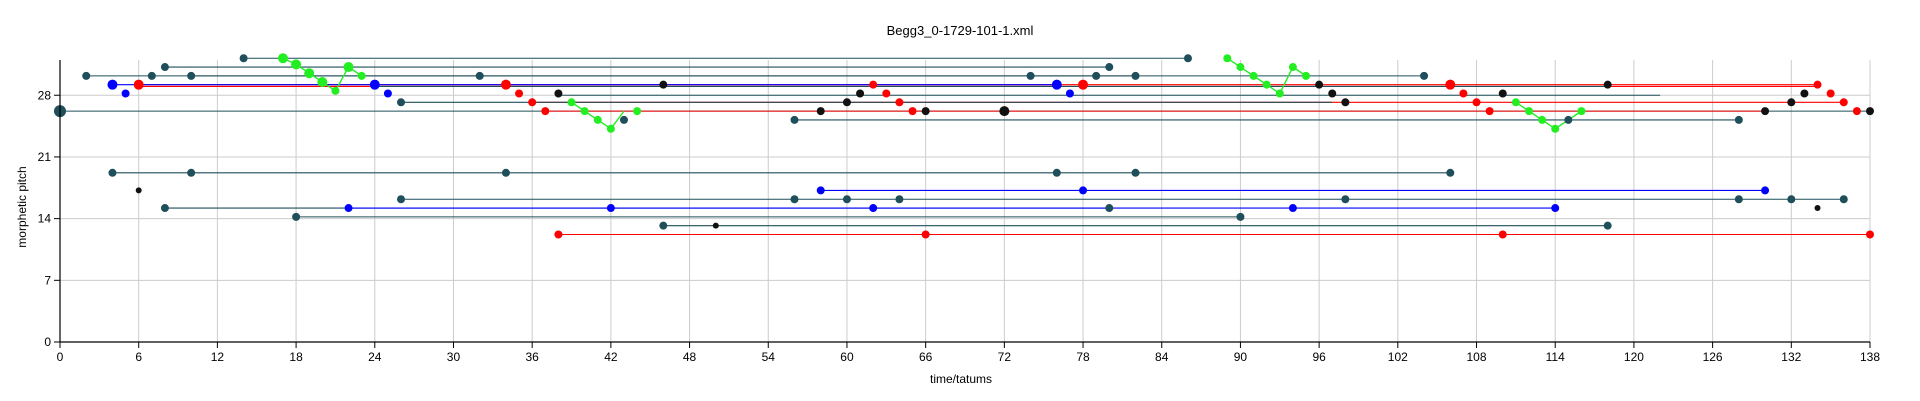 The height and width of the screenshot is (401, 1920). Describe the element at coordinates (45, 219) in the screenshot. I see `y-tick-label: 14` at that location.